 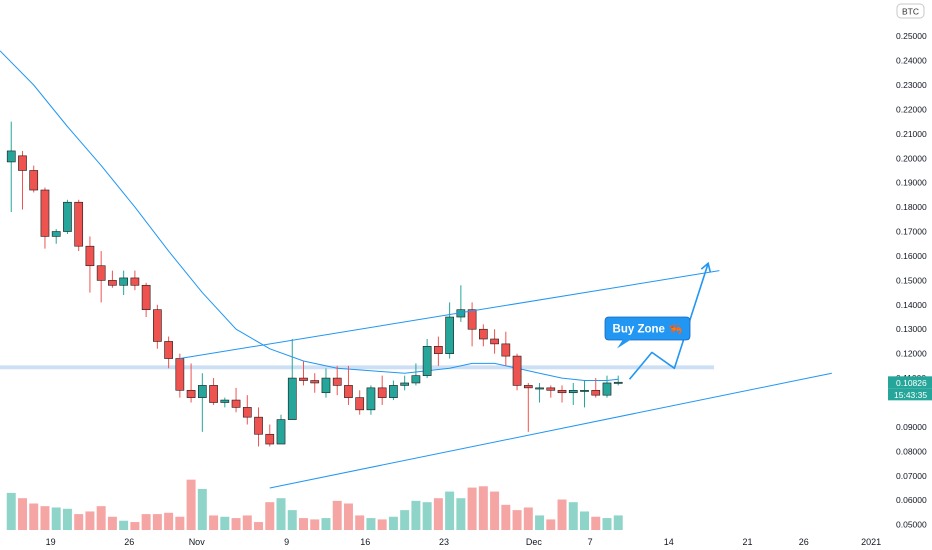 I want to click on price-tag-box, so click(x=910, y=382).